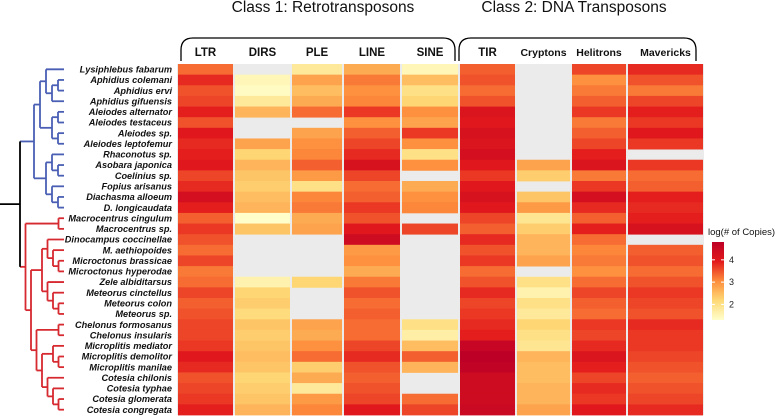 Image resolution: width=778 pixels, height=418 pixels. I want to click on species-label: Aleiodes alternator, so click(130, 112).